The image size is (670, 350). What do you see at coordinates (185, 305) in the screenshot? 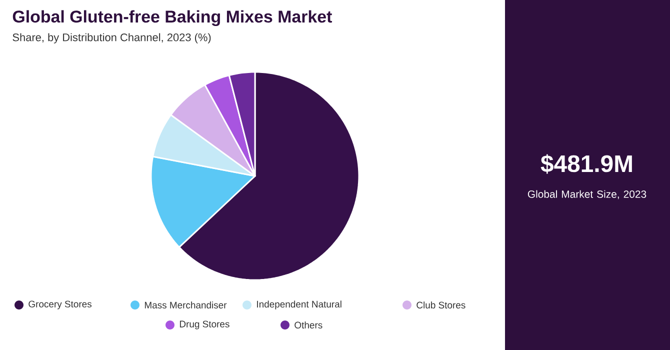
I see `legend-label: Mass Merchandiser` at bounding box center [185, 305].